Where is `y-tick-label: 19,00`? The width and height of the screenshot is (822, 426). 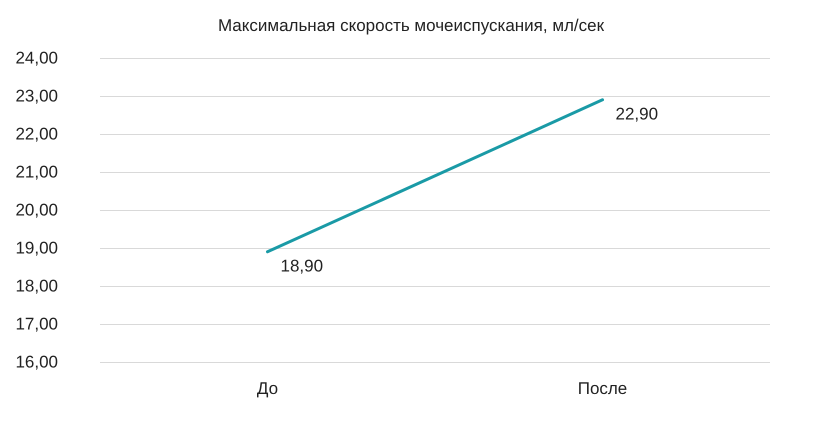
y-tick-label: 19,00 is located at coordinates (36, 248).